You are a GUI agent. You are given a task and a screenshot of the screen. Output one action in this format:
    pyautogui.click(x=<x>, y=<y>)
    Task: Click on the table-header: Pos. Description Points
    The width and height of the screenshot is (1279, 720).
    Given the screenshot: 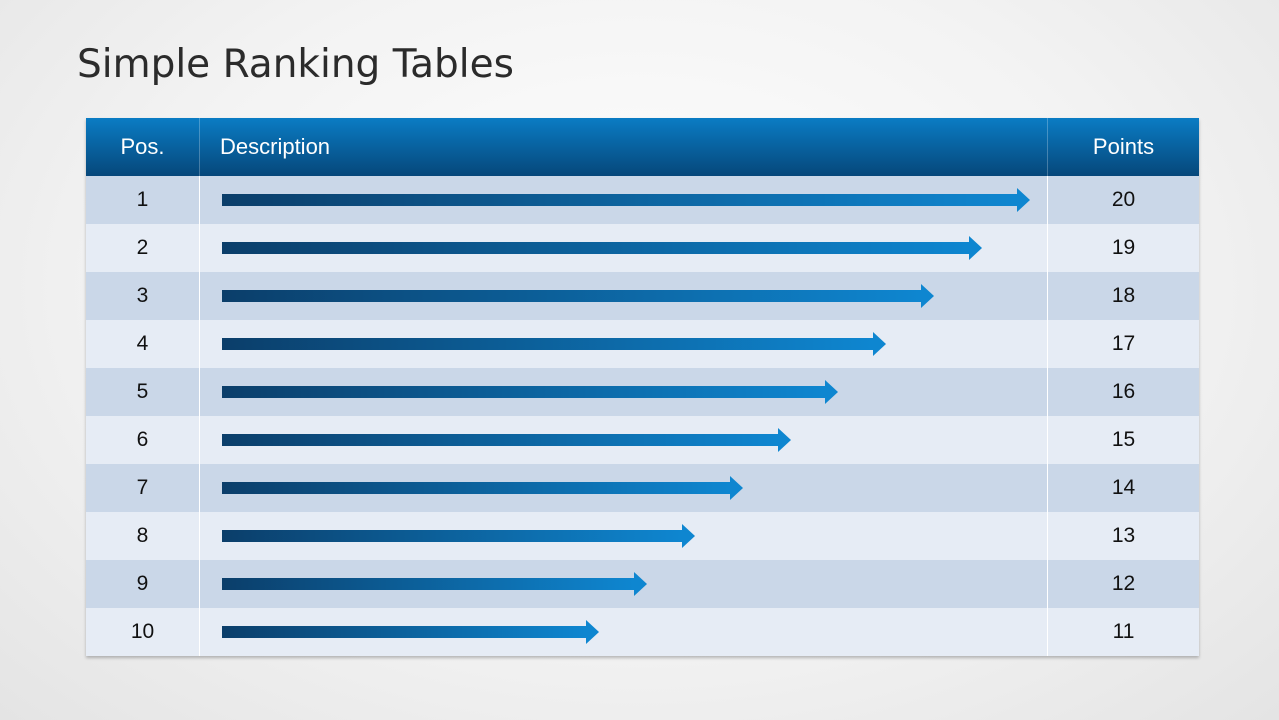 What is the action you would take?
    pyautogui.click(x=642, y=147)
    